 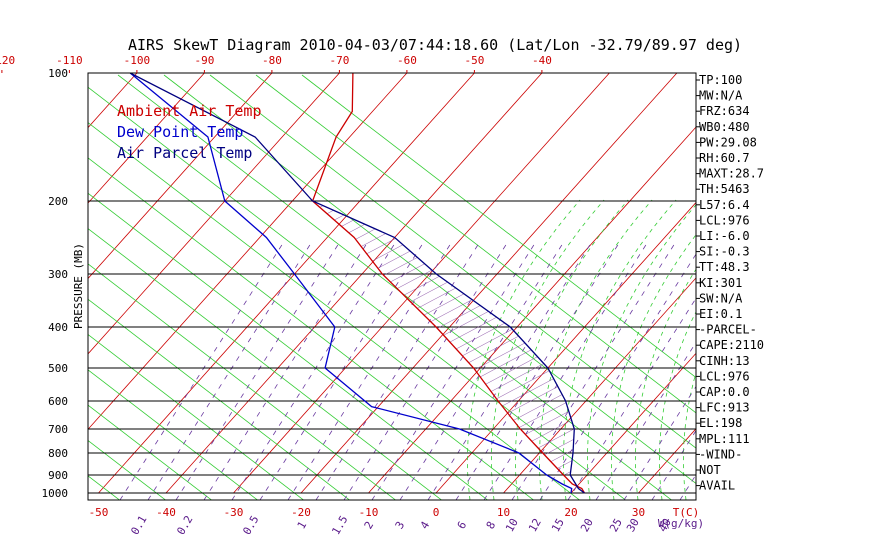 What do you see at coordinates (272, 60) in the screenshot?
I see `top-tick-label: -80` at bounding box center [272, 60].